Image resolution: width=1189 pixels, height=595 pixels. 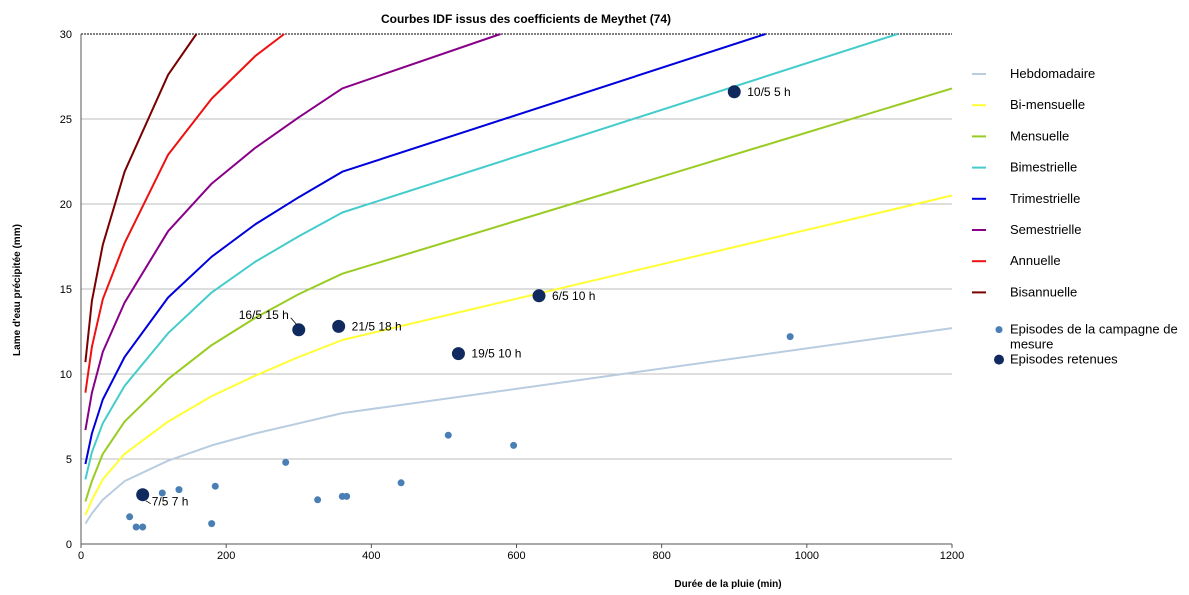 I want to click on legend-label-line: mesure, so click(x=1031, y=344).